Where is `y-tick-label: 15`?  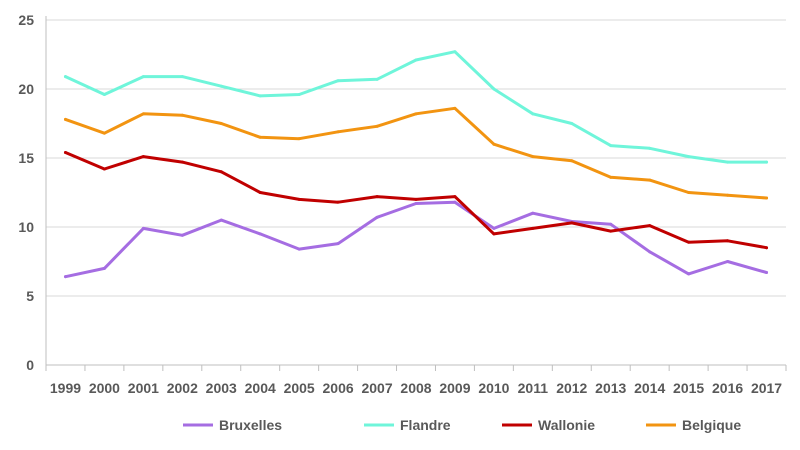 y-tick-label: 15 is located at coordinates (26, 158).